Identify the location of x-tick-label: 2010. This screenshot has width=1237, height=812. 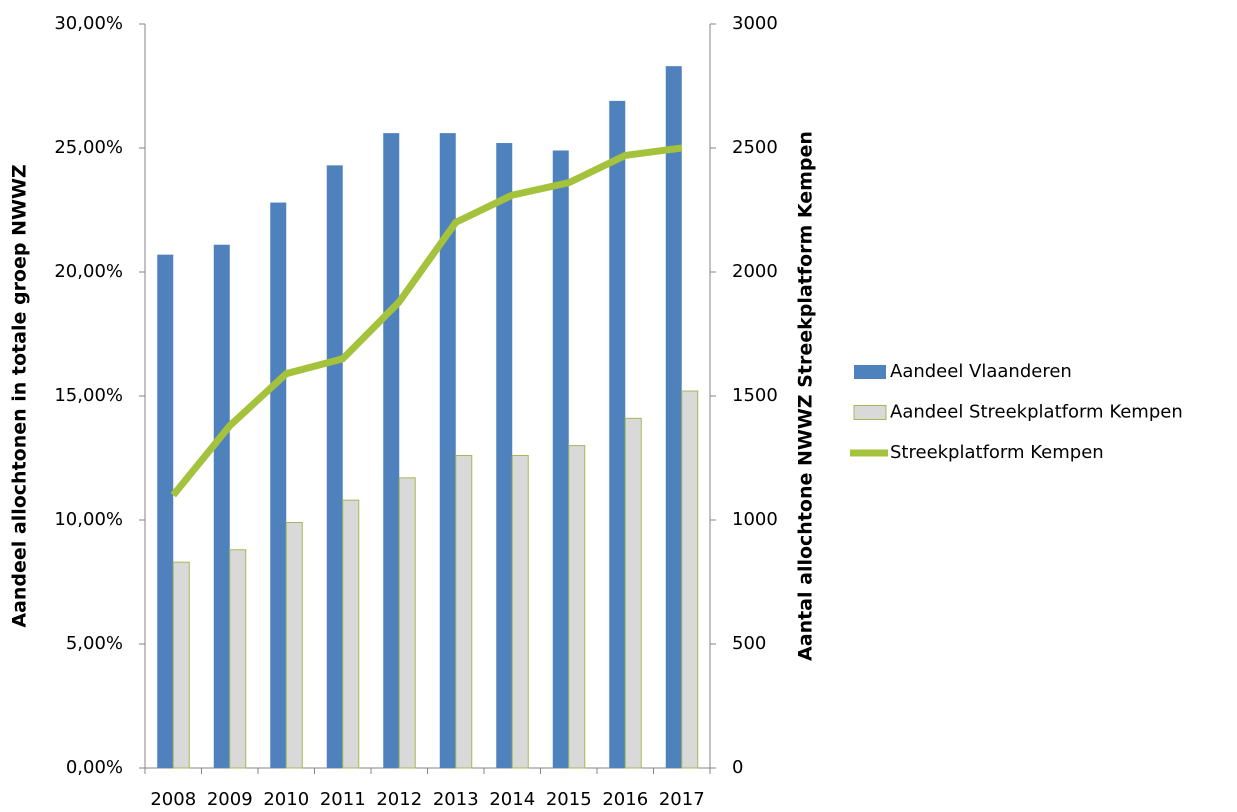
(286, 799).